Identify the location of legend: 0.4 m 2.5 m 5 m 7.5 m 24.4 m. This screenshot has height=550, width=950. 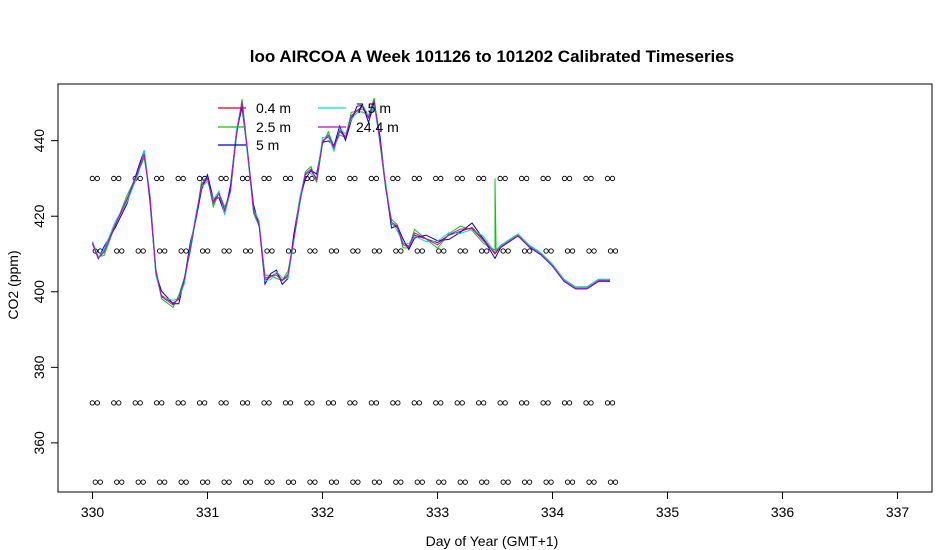
(308, 126).